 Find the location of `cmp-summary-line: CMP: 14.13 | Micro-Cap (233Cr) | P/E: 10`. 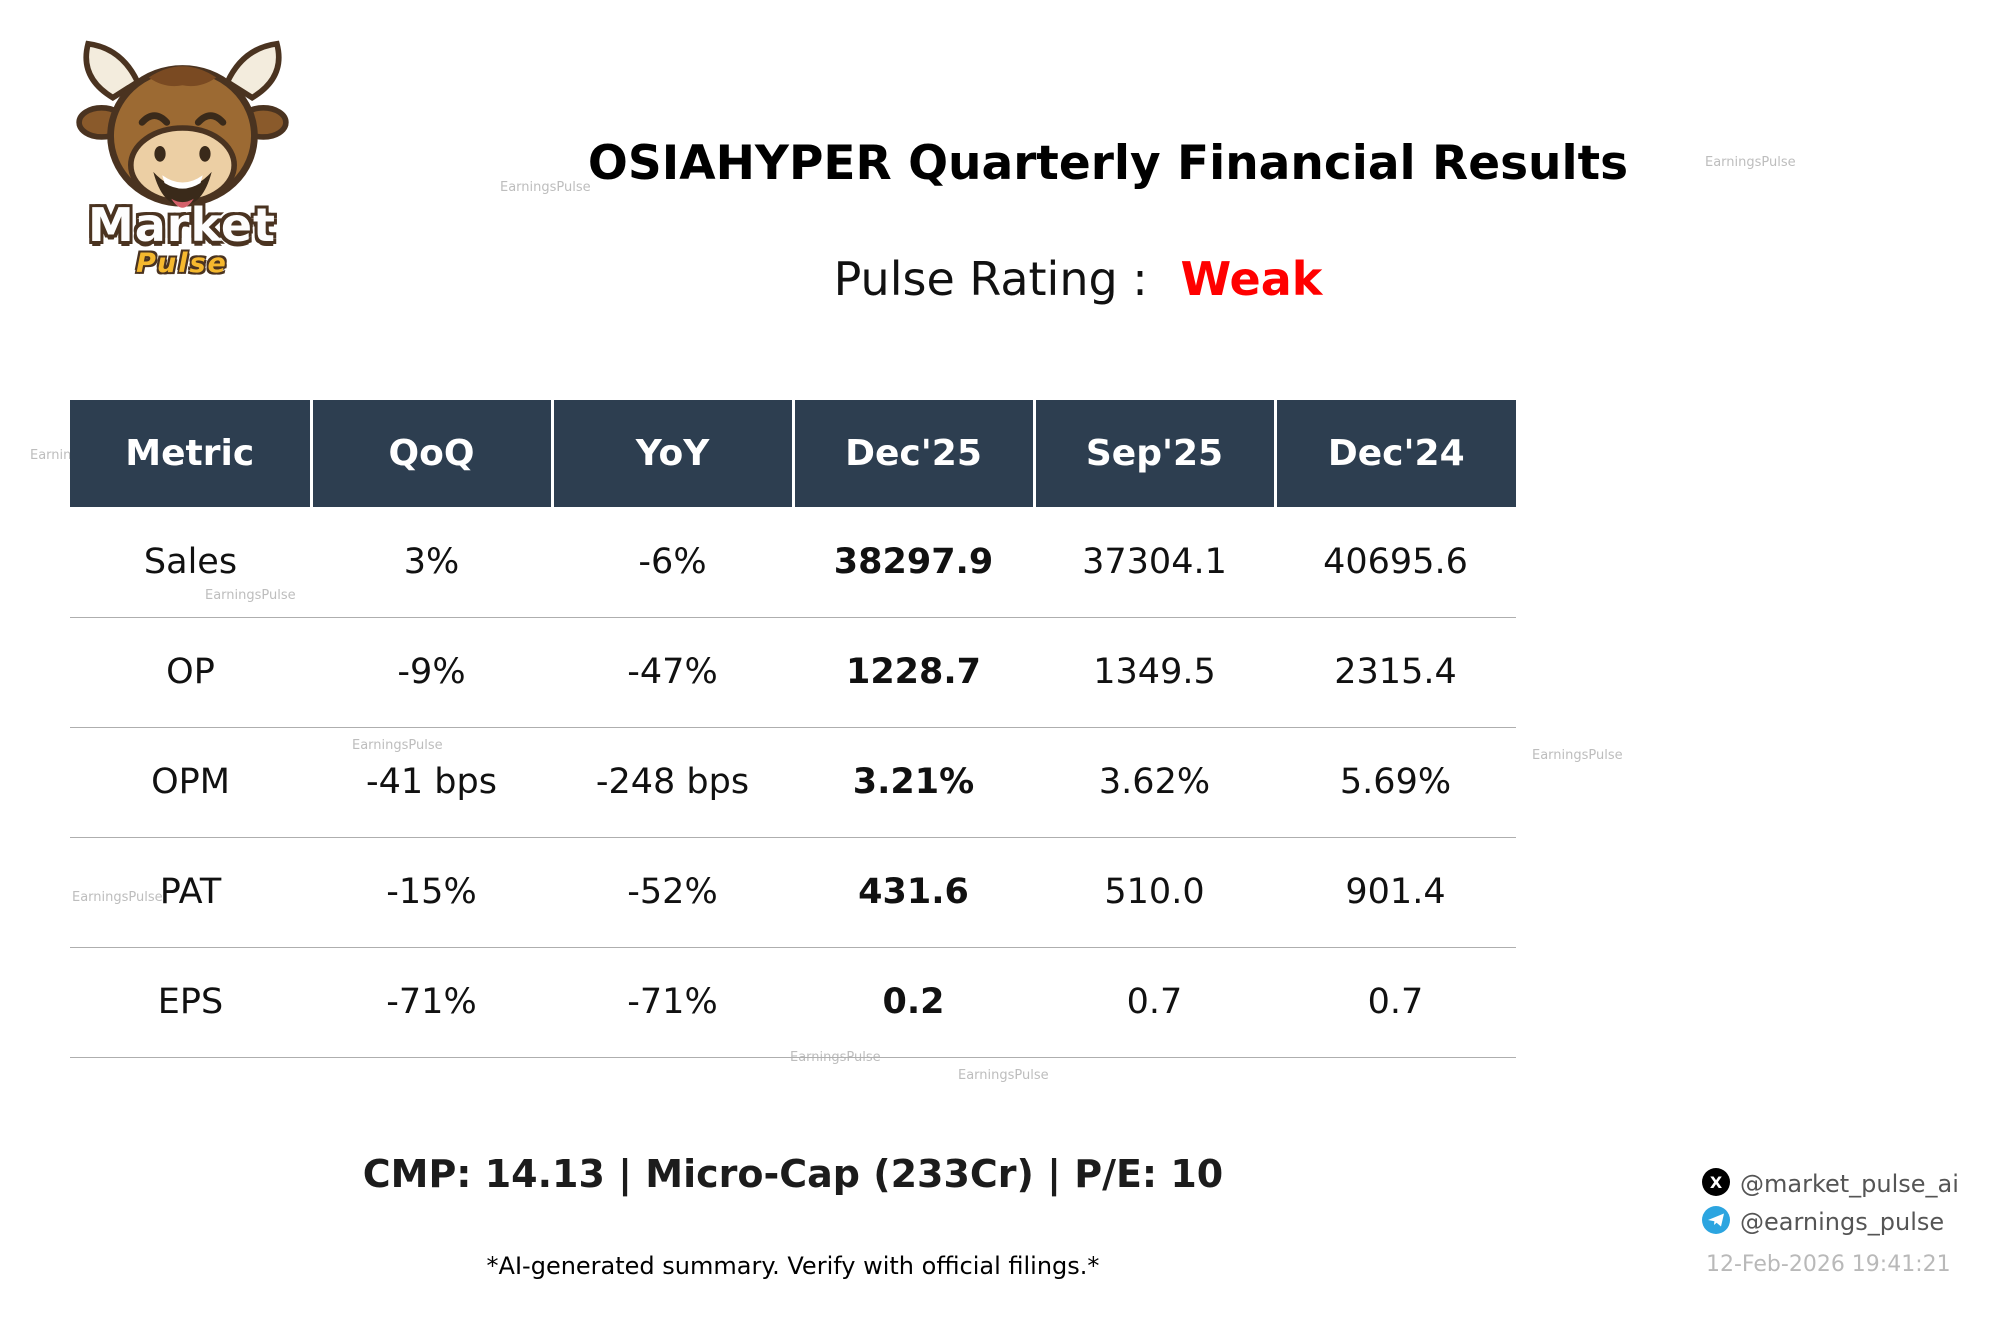

cmp-summary-line: CMP: 14.13 | Micro-Cap (233Cr) | P/E: 10 is located at coordinates (793, 1174).